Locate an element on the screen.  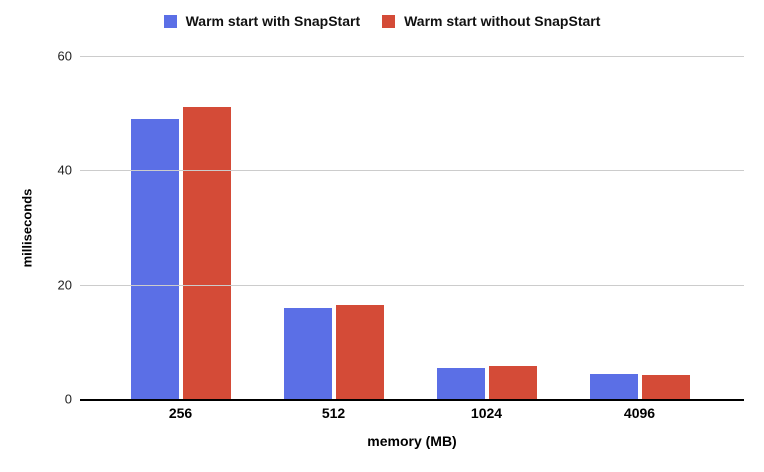
x-category-label-4096: 4096 is located at coordinates (639, 413).